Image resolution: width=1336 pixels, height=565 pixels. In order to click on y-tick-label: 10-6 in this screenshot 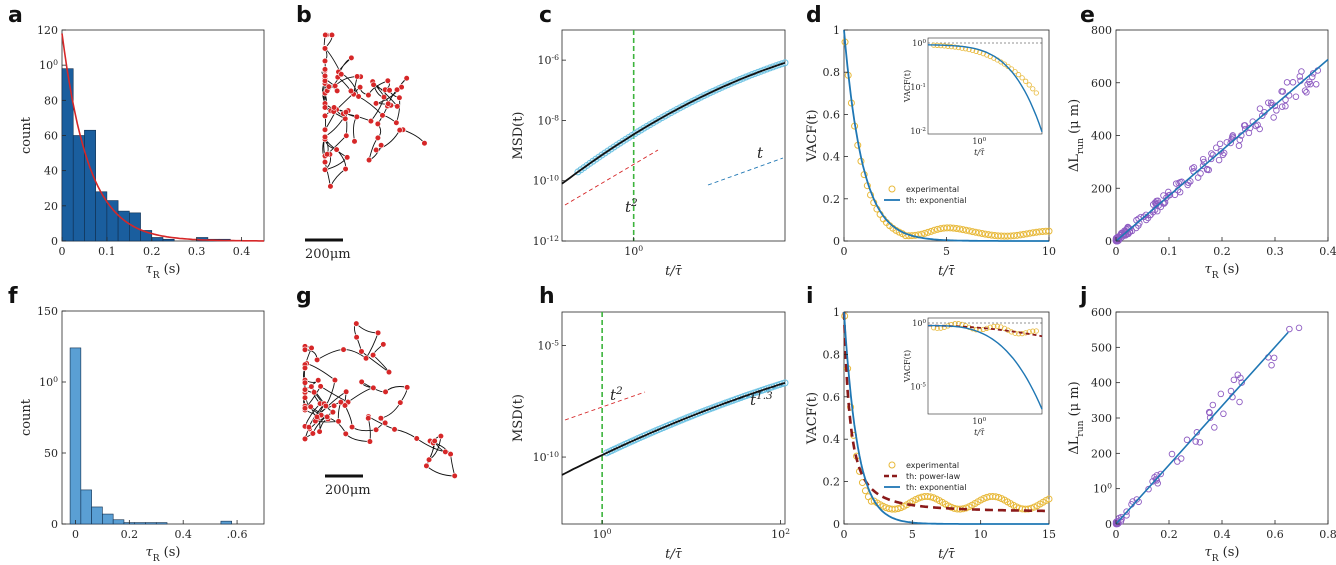, I will do `click(549, 60)`.